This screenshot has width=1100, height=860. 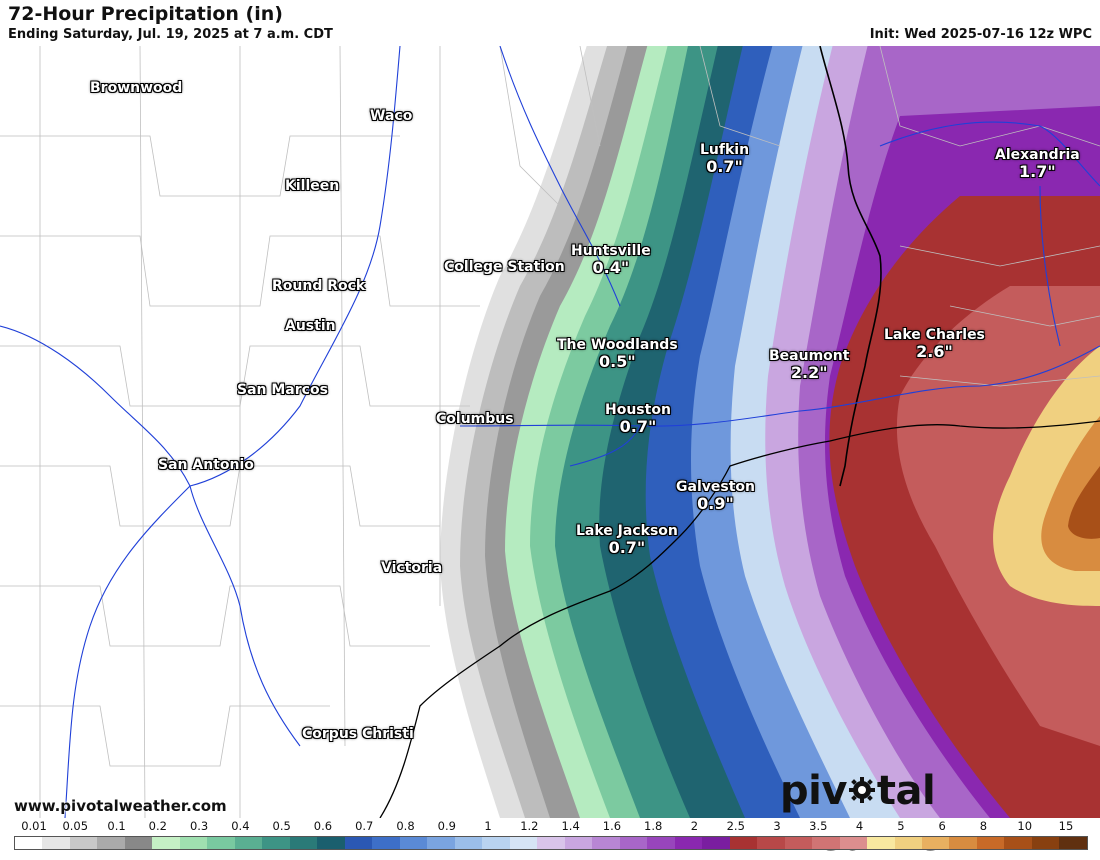 I want to click on legend-label: 1.8, so click(x=653, y=826).